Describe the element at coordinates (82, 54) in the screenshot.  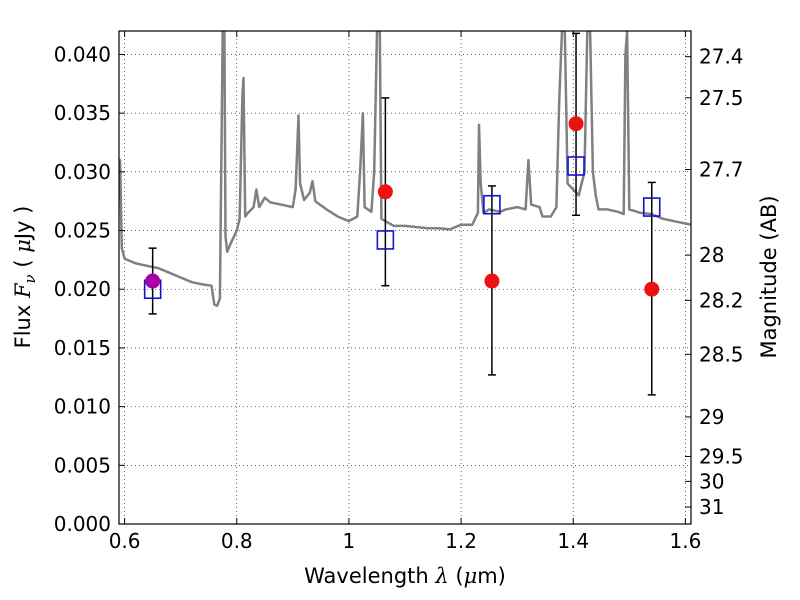
I see `y-tick-label: 0.040` at that location.